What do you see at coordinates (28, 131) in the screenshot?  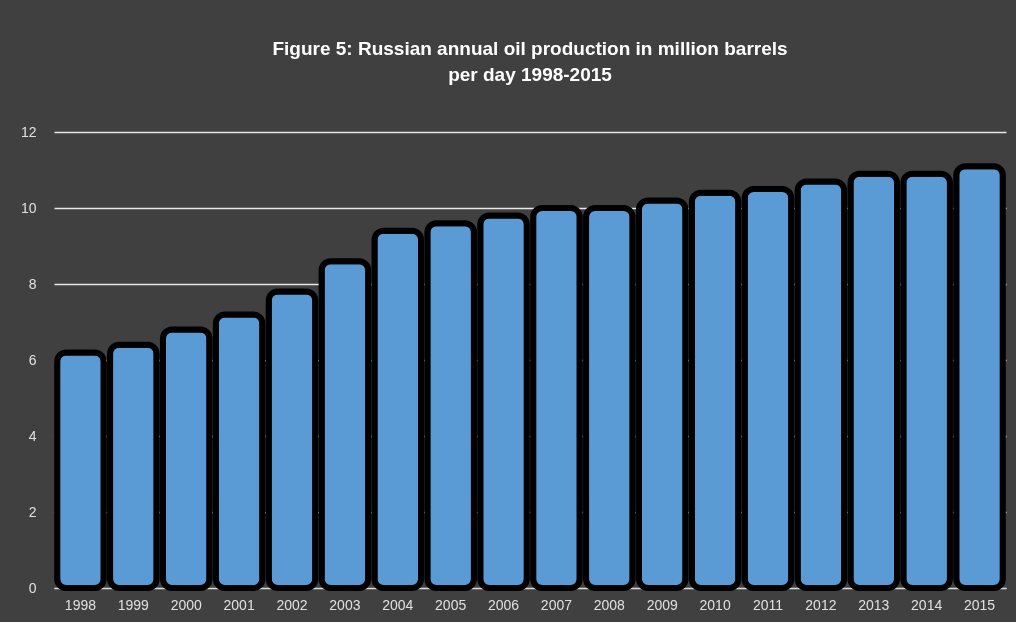 I see `y-tick-label: 12` at bounding box center [28, 131].